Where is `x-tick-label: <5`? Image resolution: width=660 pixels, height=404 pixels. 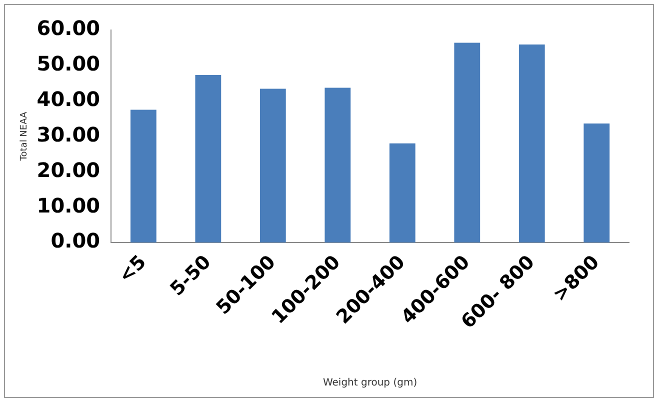
x-tick-label: <5 is located at coordinates (132, 269).